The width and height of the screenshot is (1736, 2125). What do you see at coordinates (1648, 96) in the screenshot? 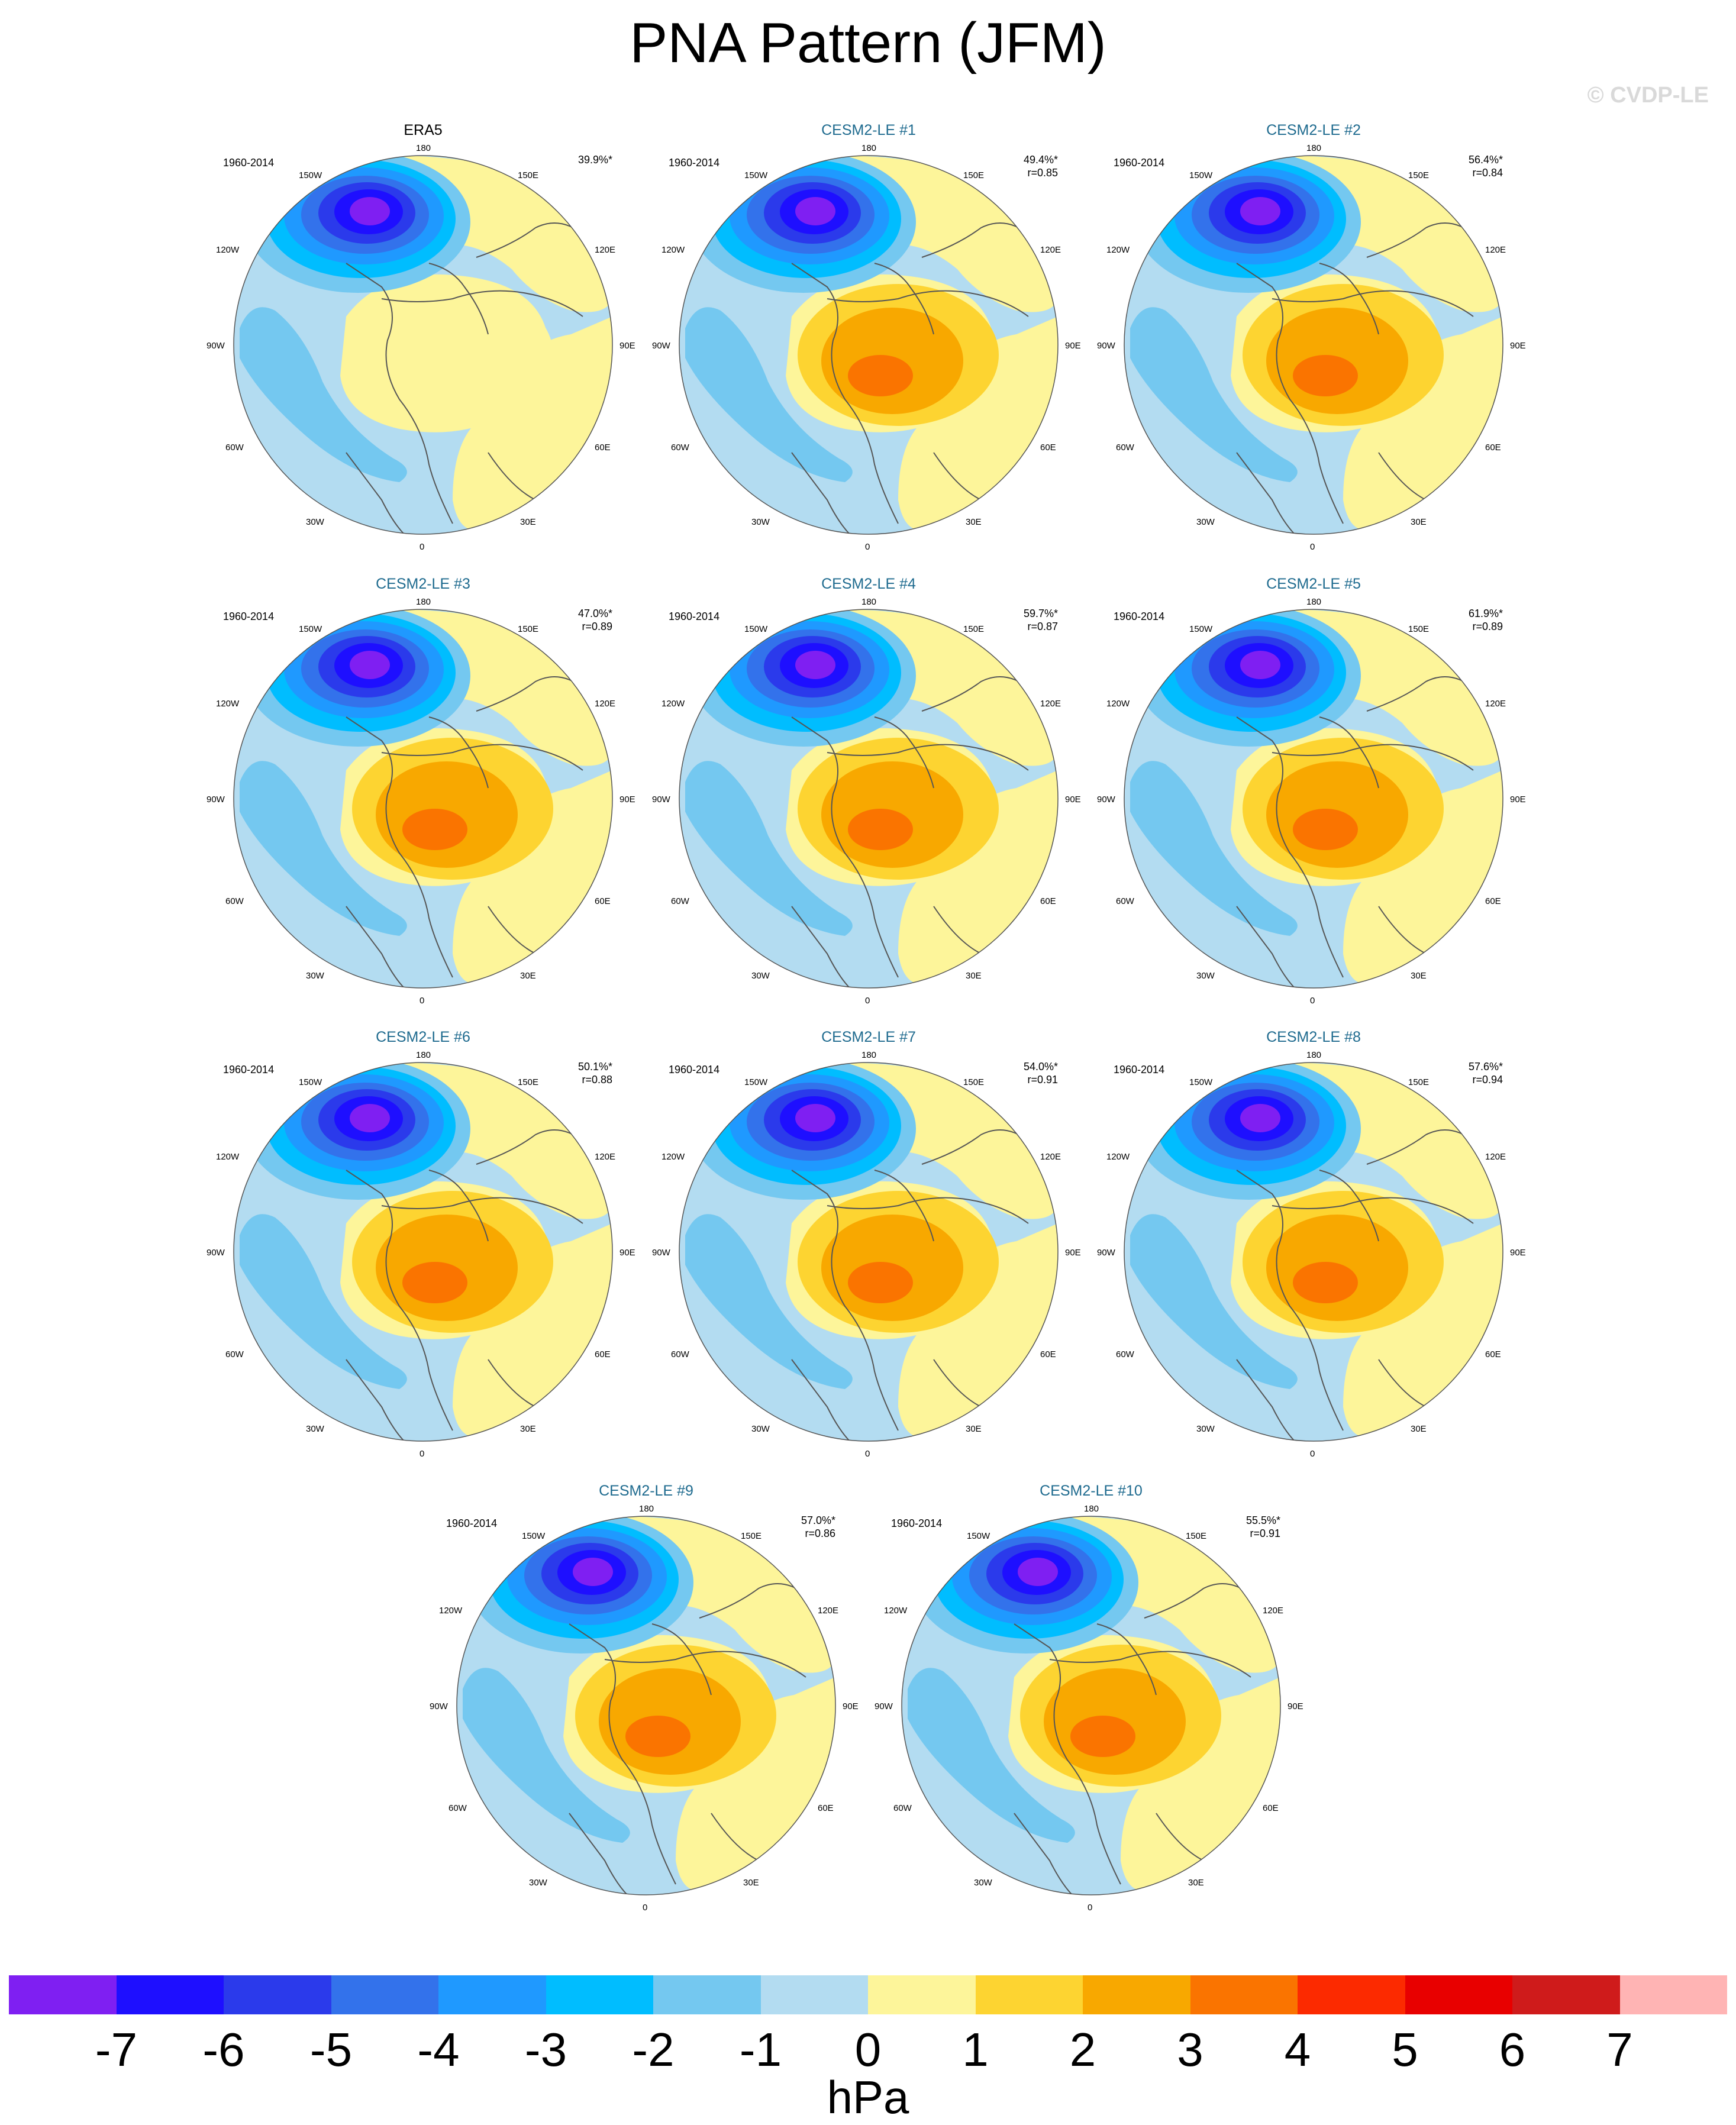
I see `watermark: © CVDP-LE` at bounding box center [1648, 96].